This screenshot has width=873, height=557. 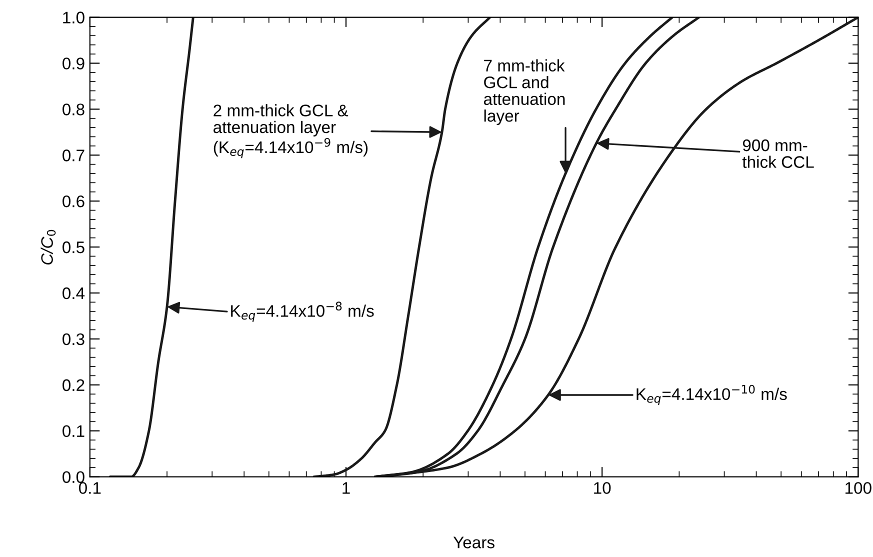 I want to click on y-tick-label: 0.1, so click(x=73, y=431).